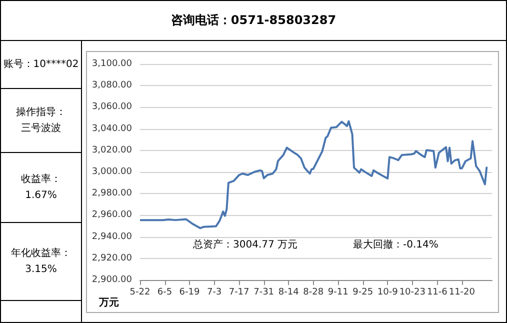  Describe the element at coordinates (112, 237) in the screenshot. I see `y-tick-label: 2,940.00` at that location.